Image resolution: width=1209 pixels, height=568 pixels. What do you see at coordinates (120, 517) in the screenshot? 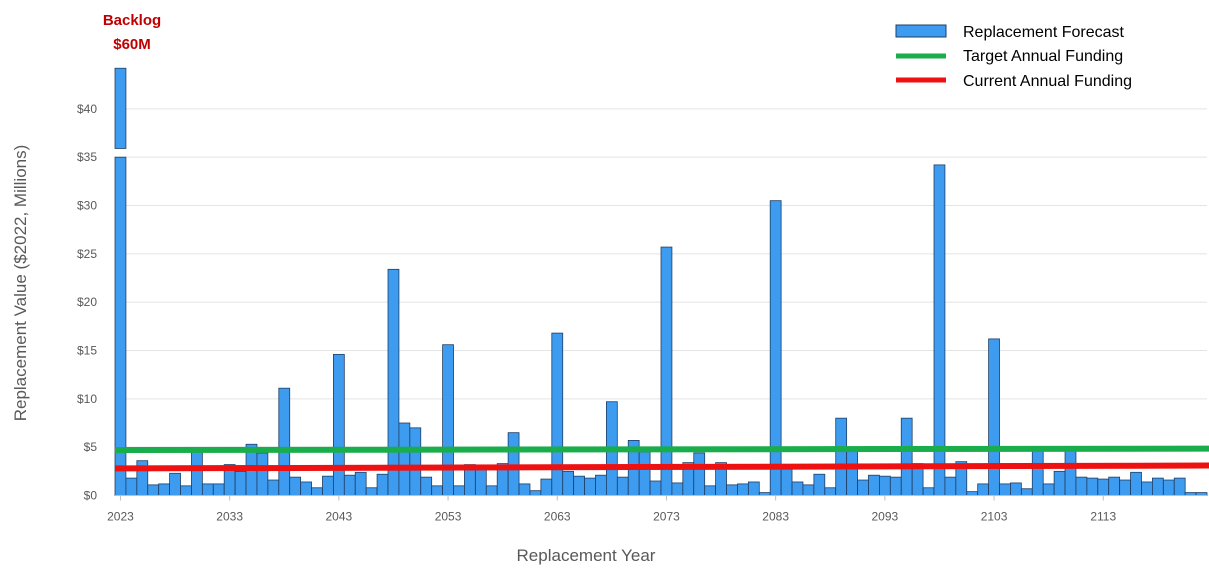
I see `x-tick-label: 2023` at bounding box center [120, 517].